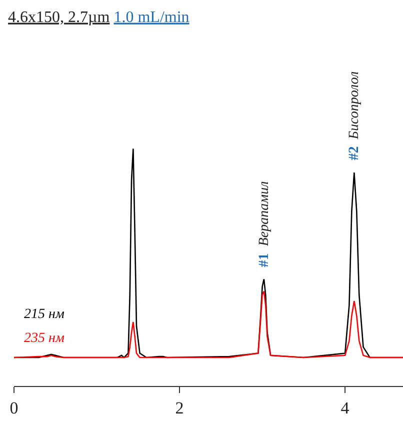 The width and height of the screenshot is (403, 424). Describe the element at coordinates (14, 408) in the screenshot. I see `x-tick-label: 0` at that location.